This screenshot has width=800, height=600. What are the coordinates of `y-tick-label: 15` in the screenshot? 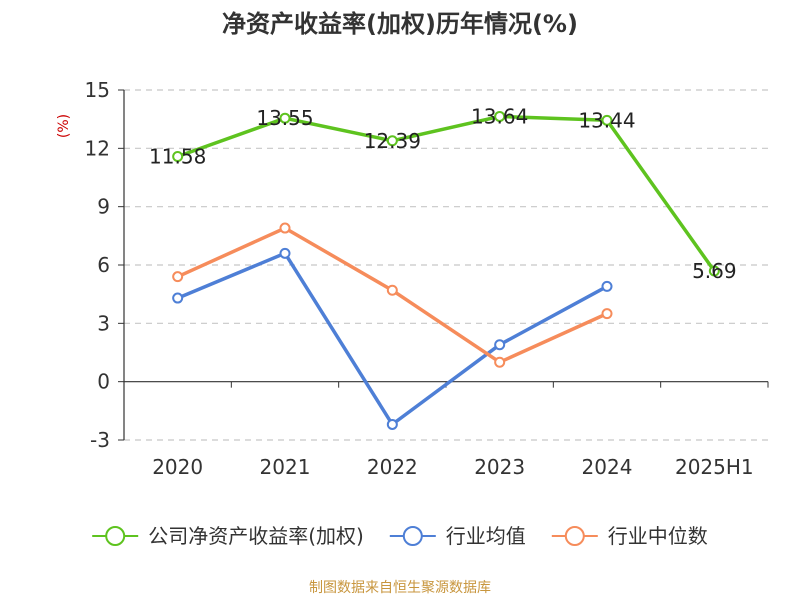 It's located at (97, 90).